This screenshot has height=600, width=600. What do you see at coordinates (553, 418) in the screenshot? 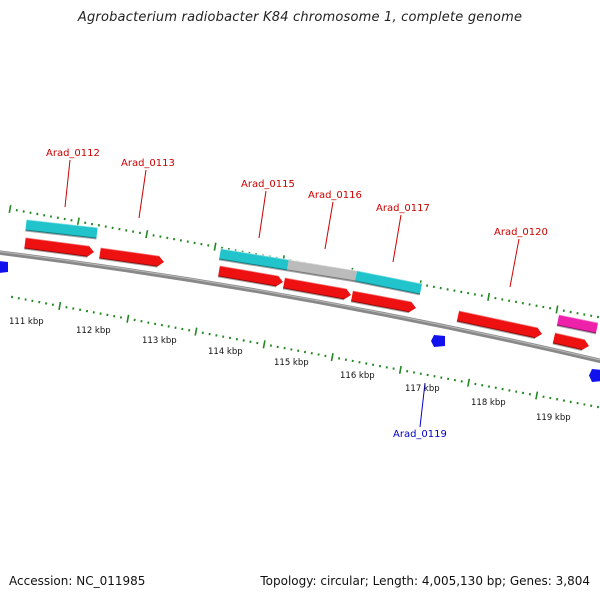
I see `kbp-label: 119 kbp` at bounding box center [553, 418].